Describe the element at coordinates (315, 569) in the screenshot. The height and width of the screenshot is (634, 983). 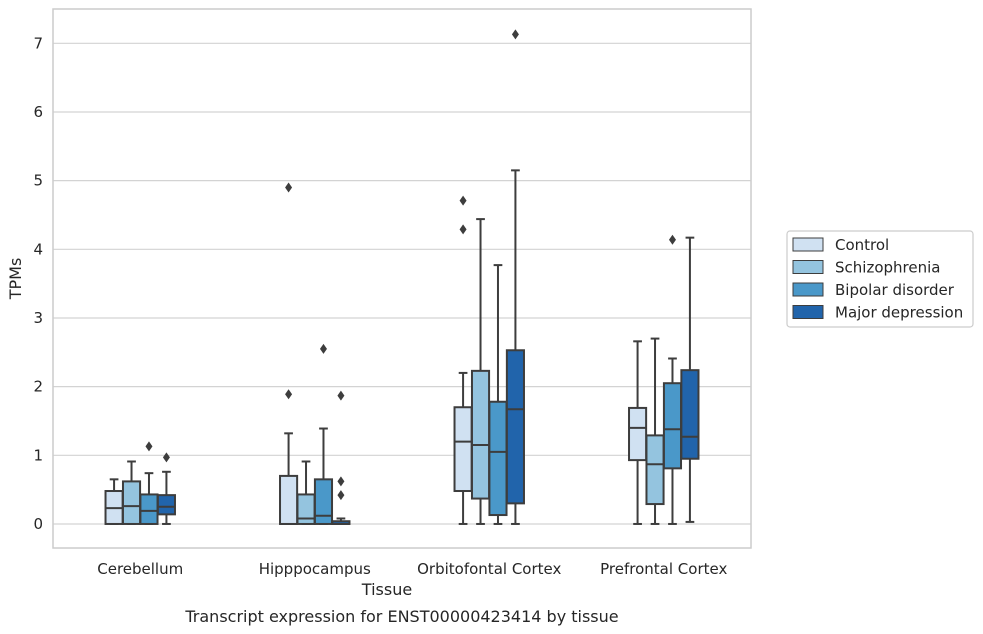
I see `x-tick-label: Hipppocampus` at that location.